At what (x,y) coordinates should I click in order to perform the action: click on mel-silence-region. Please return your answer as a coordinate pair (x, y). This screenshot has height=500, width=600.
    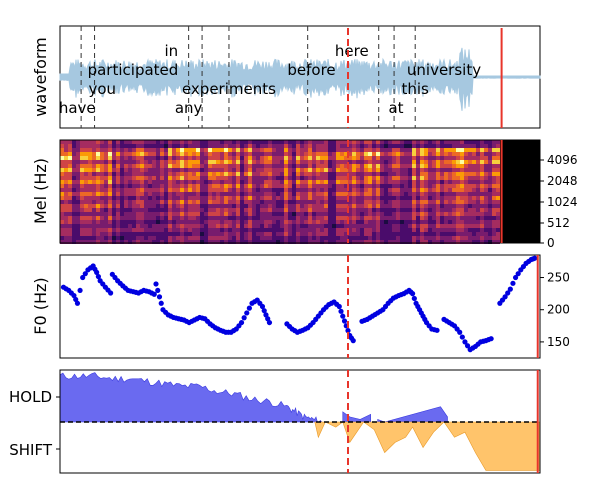
    Looking at the image, I should click on (520, 191).